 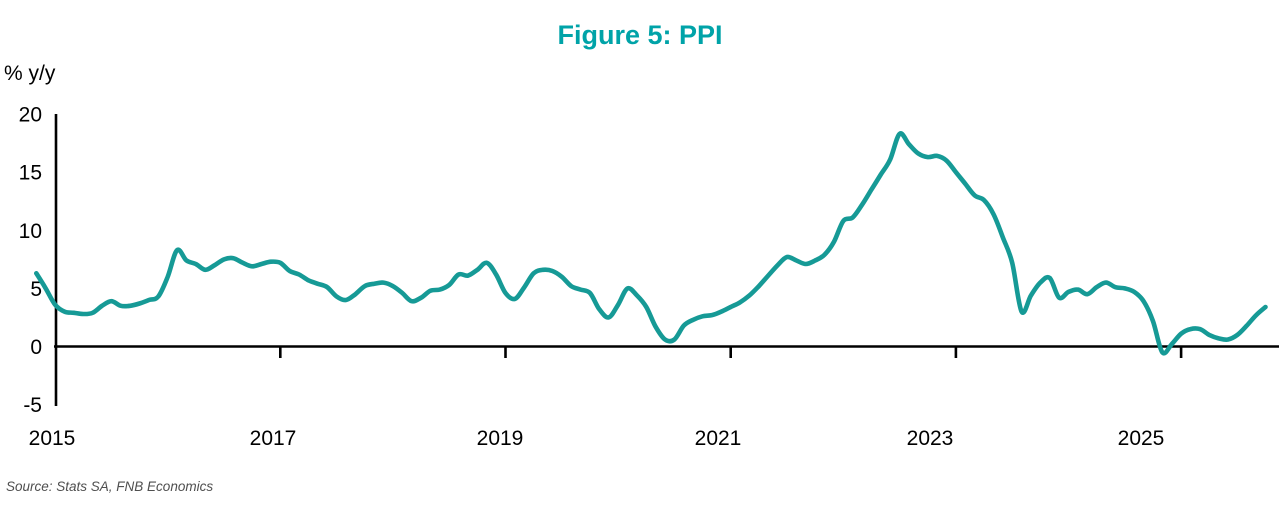 I want to click on x-tick-label-2019: 2019, so click(x=500, y=438).